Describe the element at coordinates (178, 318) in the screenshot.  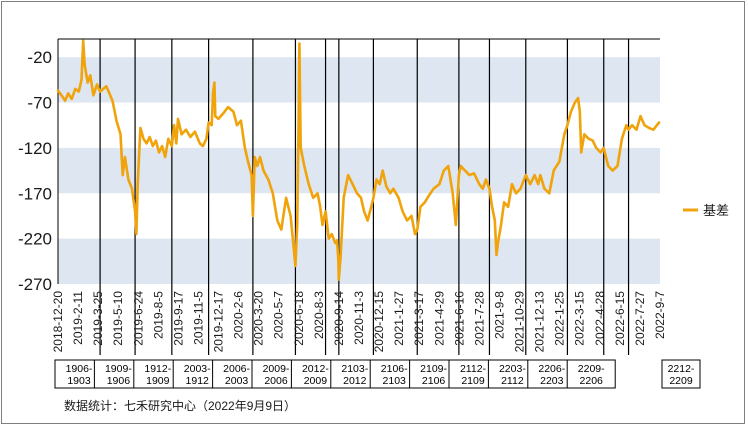
I see `x-tick-label: 2019-9-17` at that location.